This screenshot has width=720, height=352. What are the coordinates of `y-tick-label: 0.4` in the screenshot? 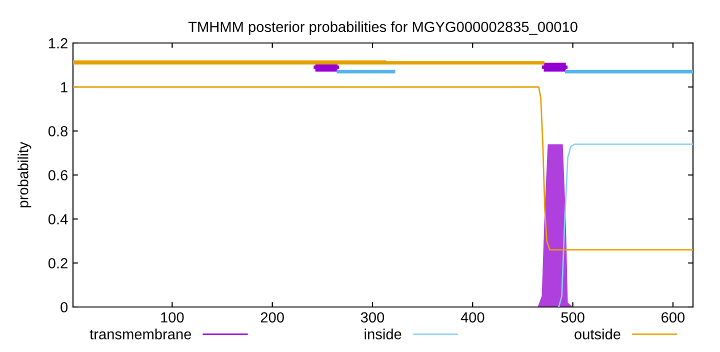 It's located at (58, 219).